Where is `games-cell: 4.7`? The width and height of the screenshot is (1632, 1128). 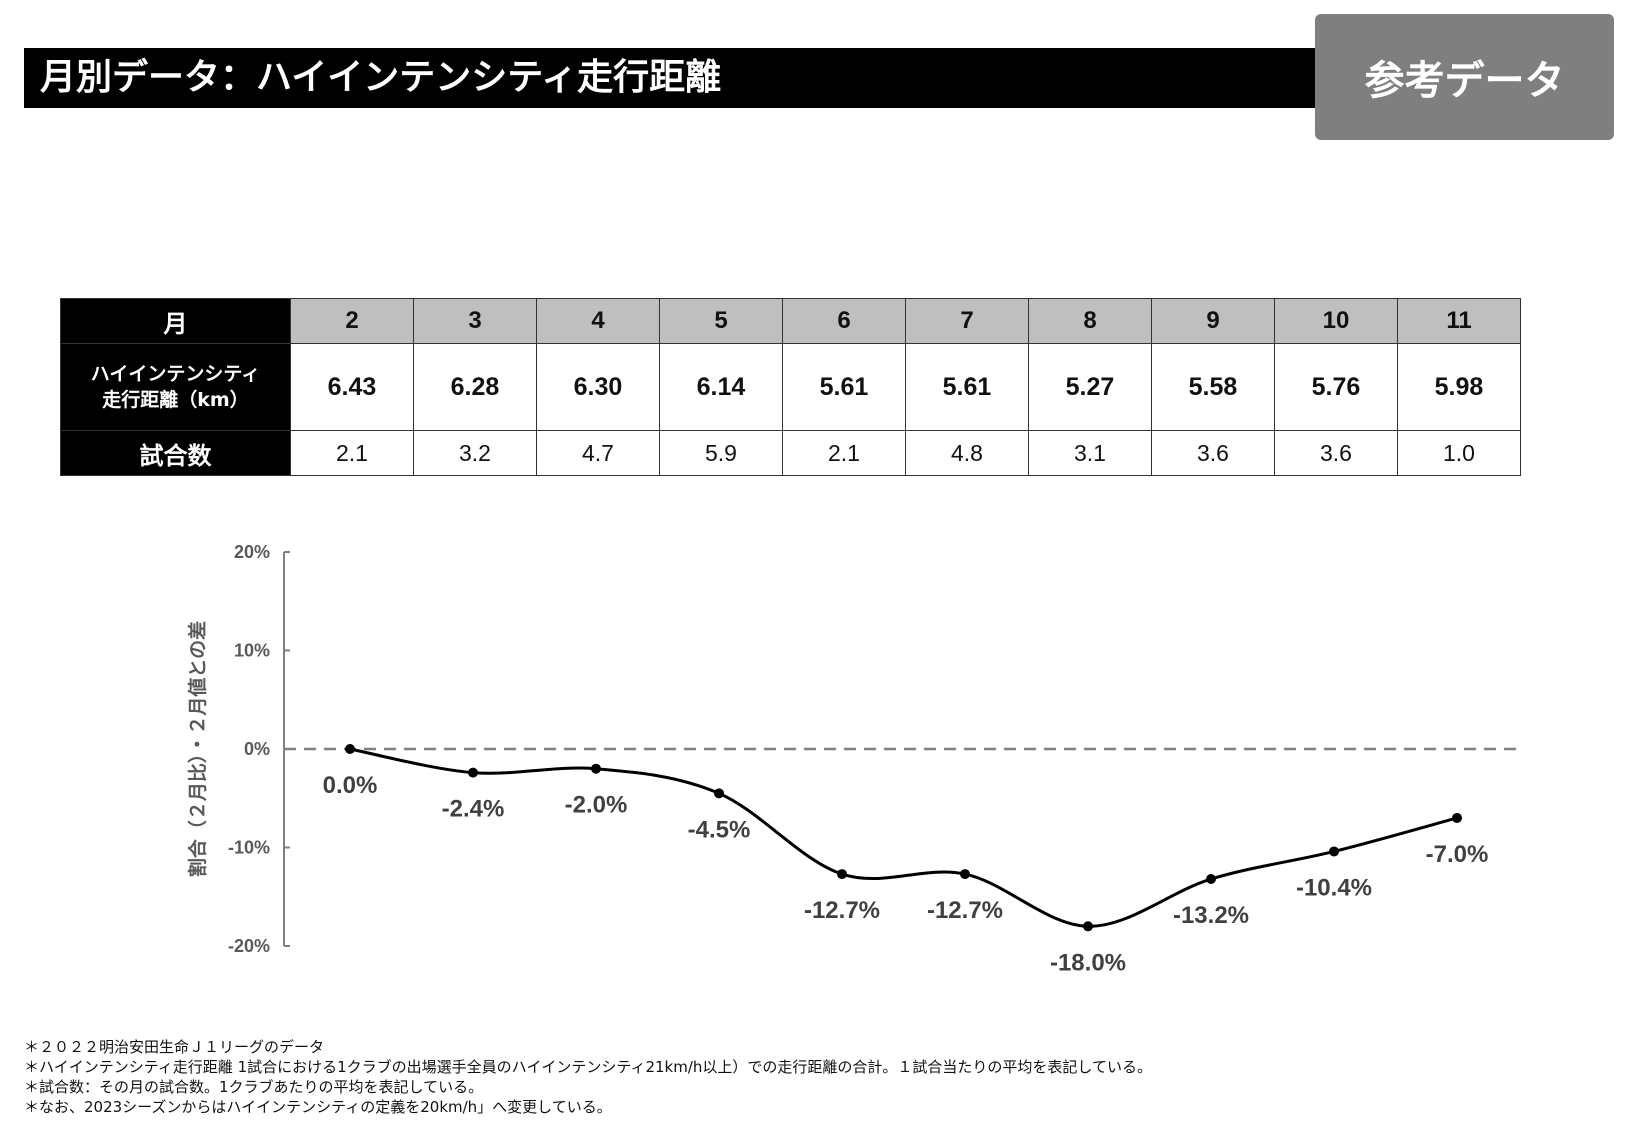 games-cell: 4.7 is located at coordinates (598, 453).